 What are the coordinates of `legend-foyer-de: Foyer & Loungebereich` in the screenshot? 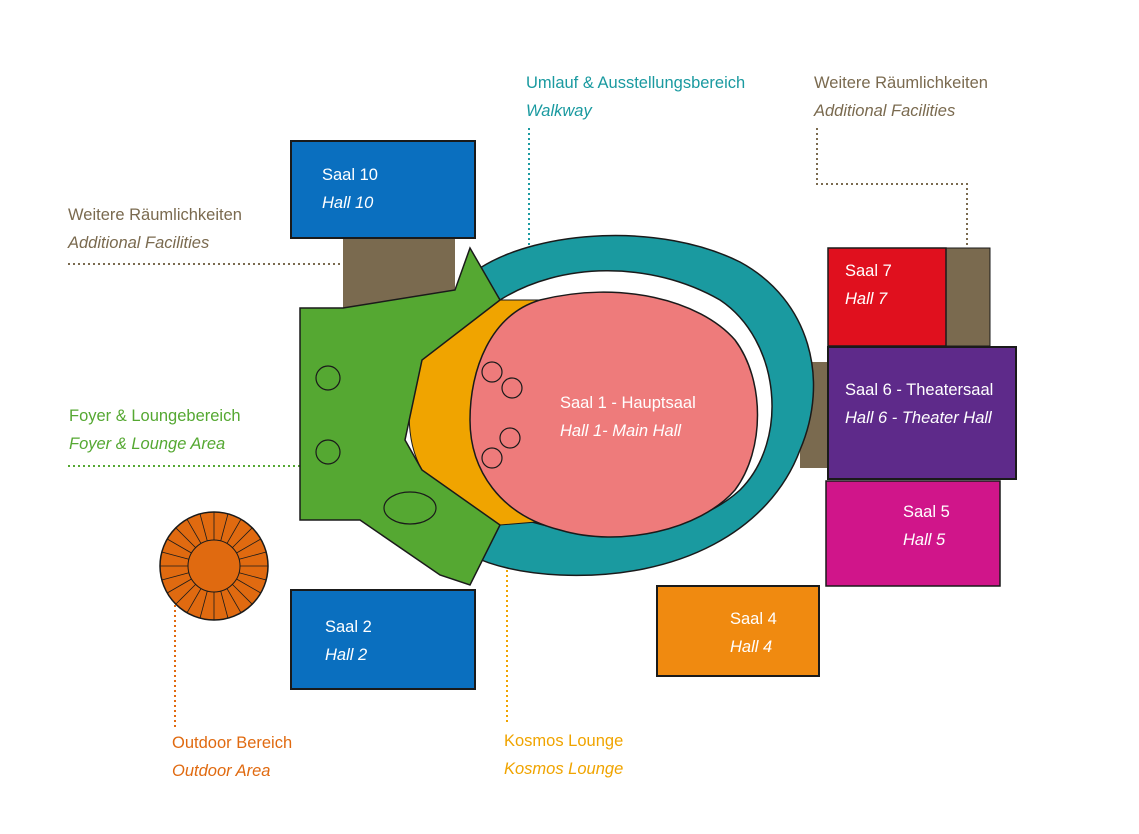 It's located at (155, 416).